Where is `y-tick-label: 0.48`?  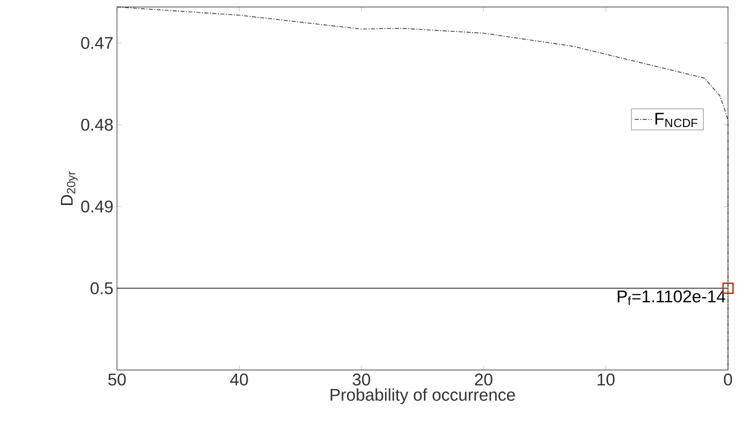 y-tick-label: 0.48 is located at coordinates (97, 124).